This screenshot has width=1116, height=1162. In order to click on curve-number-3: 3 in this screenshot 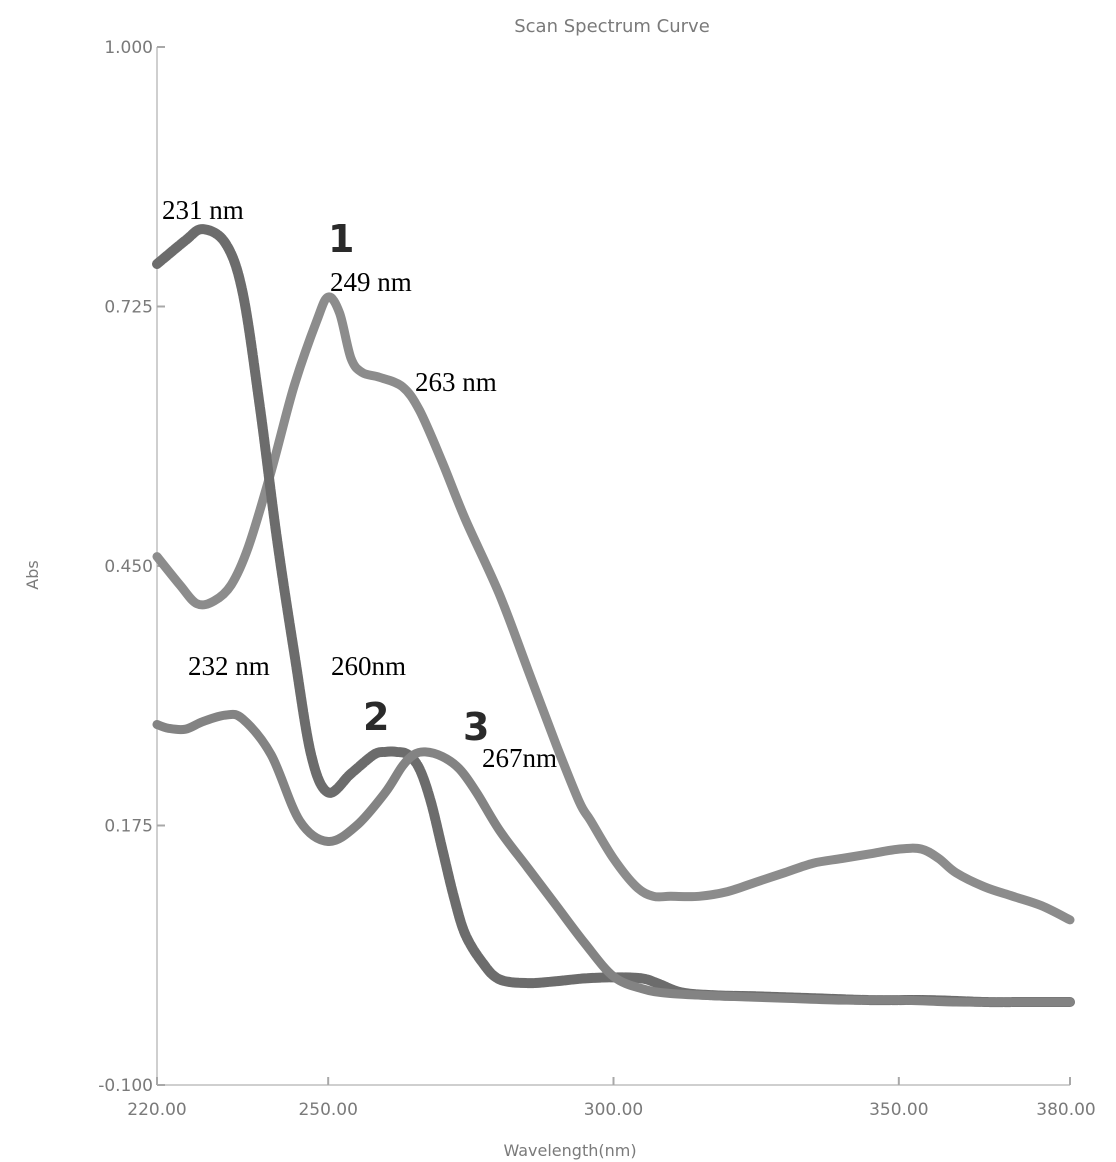, I will do `click(476, 727)`.